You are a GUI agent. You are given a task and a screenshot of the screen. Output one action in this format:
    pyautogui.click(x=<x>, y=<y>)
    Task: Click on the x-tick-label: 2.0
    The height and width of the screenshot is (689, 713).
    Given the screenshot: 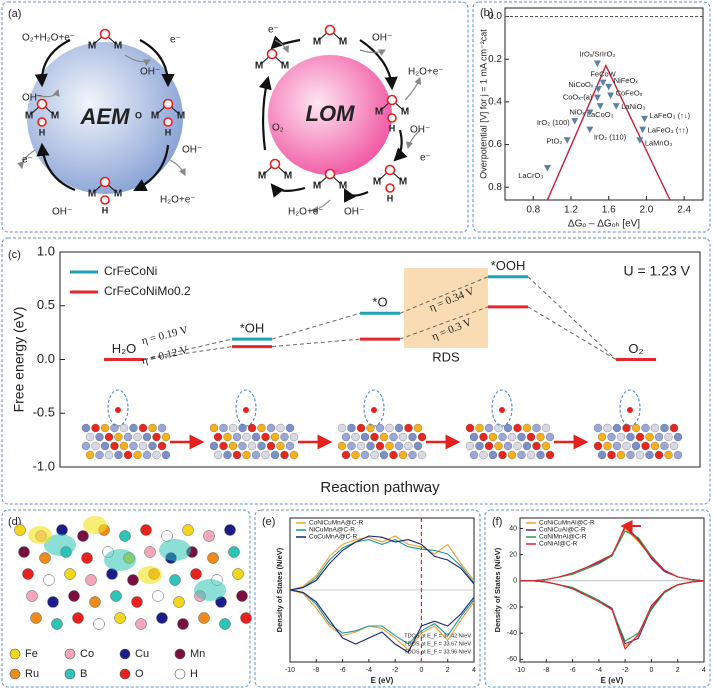 What is the action you would take?
    pyautogui.click(x=646, y=210)
    